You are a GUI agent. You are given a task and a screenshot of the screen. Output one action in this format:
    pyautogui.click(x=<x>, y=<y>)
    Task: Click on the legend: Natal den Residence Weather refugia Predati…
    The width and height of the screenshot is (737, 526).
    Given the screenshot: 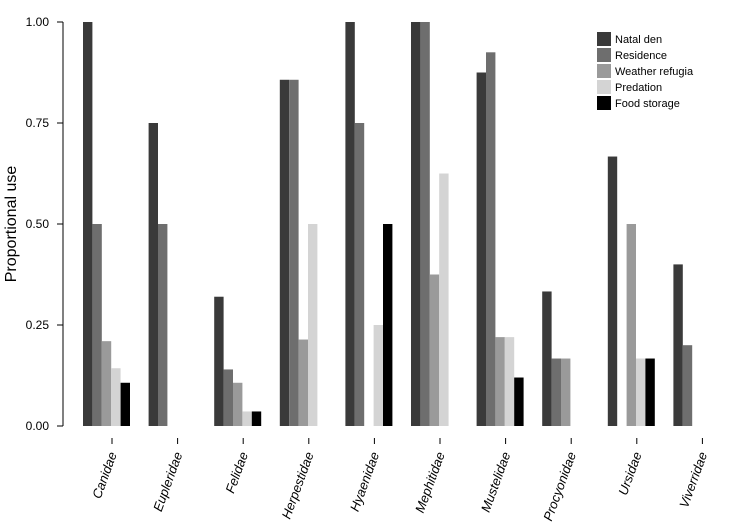 What is the action you would take?
    pyautogui.click(x=645, y=71)
    